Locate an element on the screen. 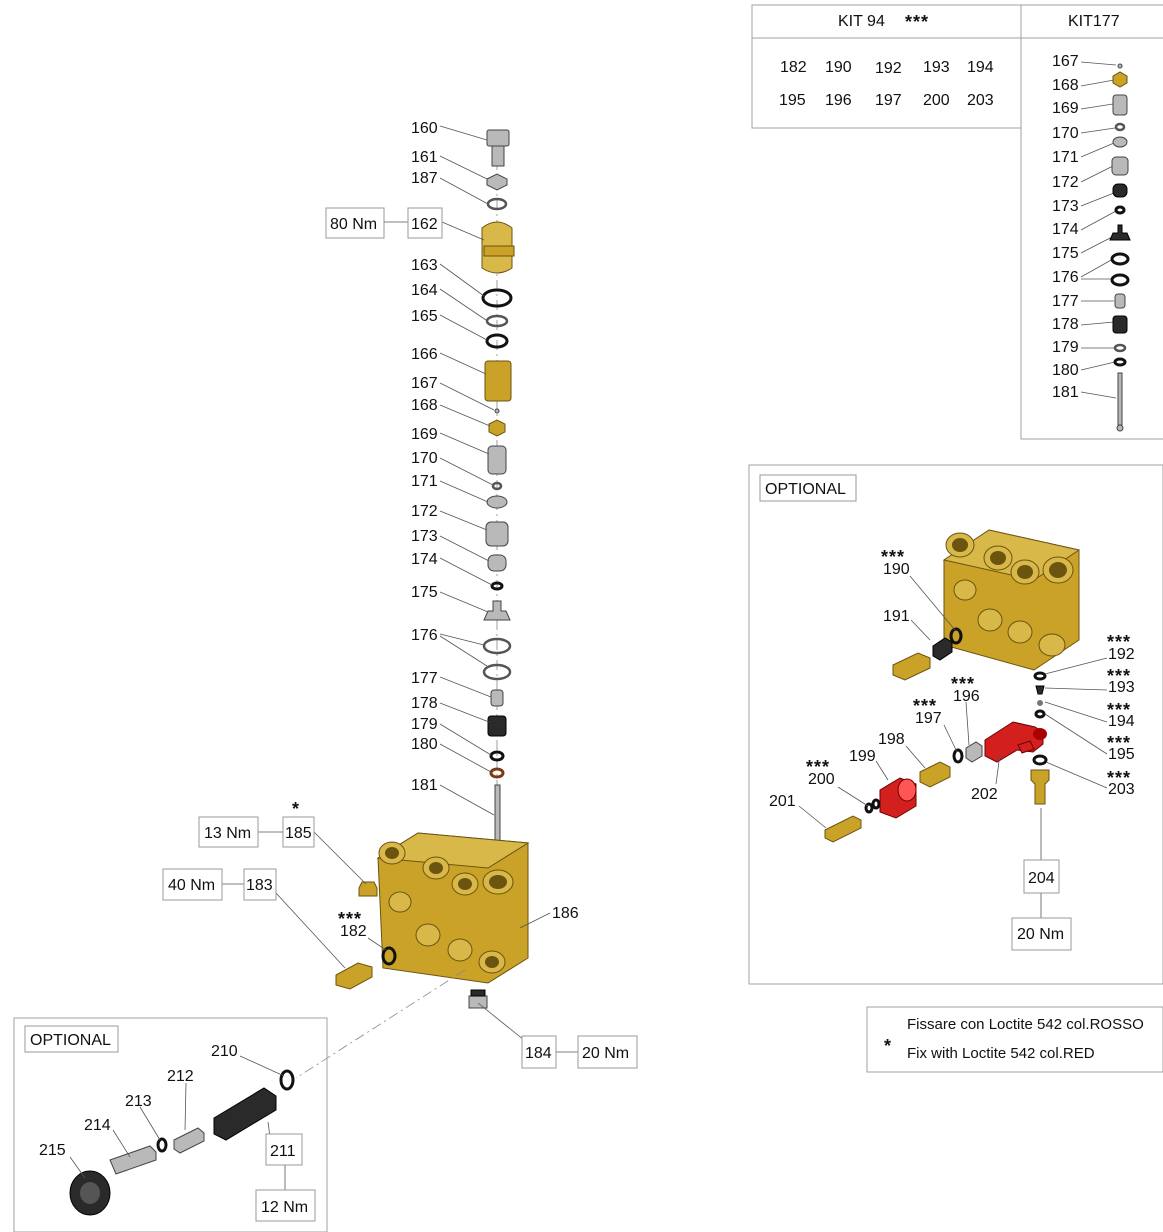 Image resolution: width=1163 pixels, height=1232 pixels. label-192: 192 is located at coordinates (1121, 654).